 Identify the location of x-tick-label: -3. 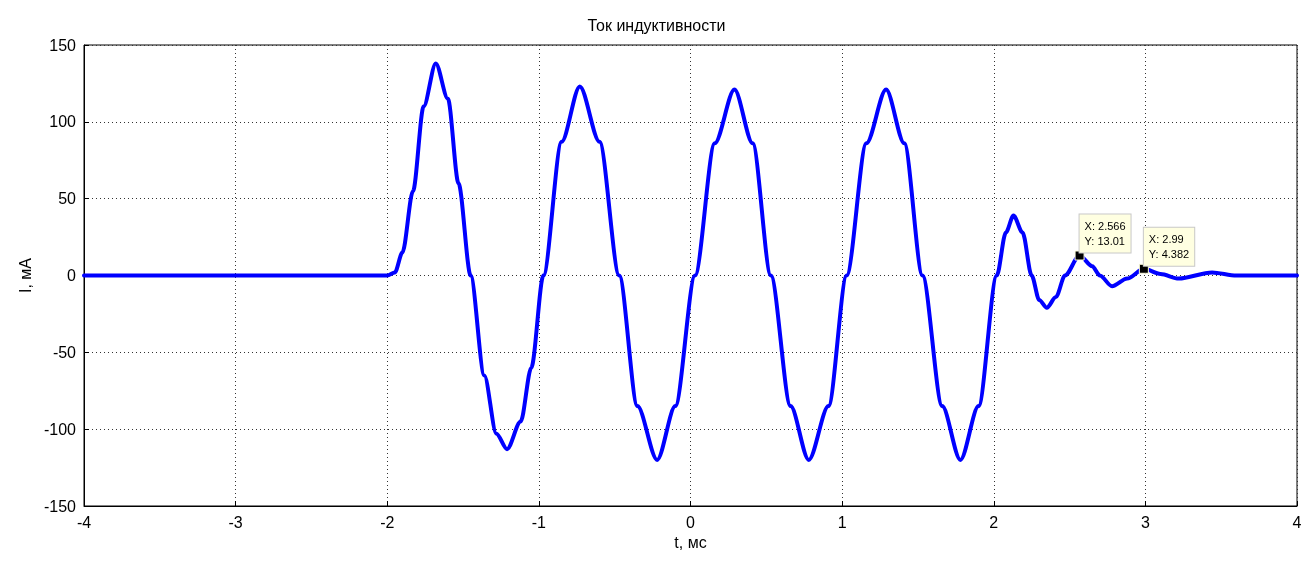
(235, 522).